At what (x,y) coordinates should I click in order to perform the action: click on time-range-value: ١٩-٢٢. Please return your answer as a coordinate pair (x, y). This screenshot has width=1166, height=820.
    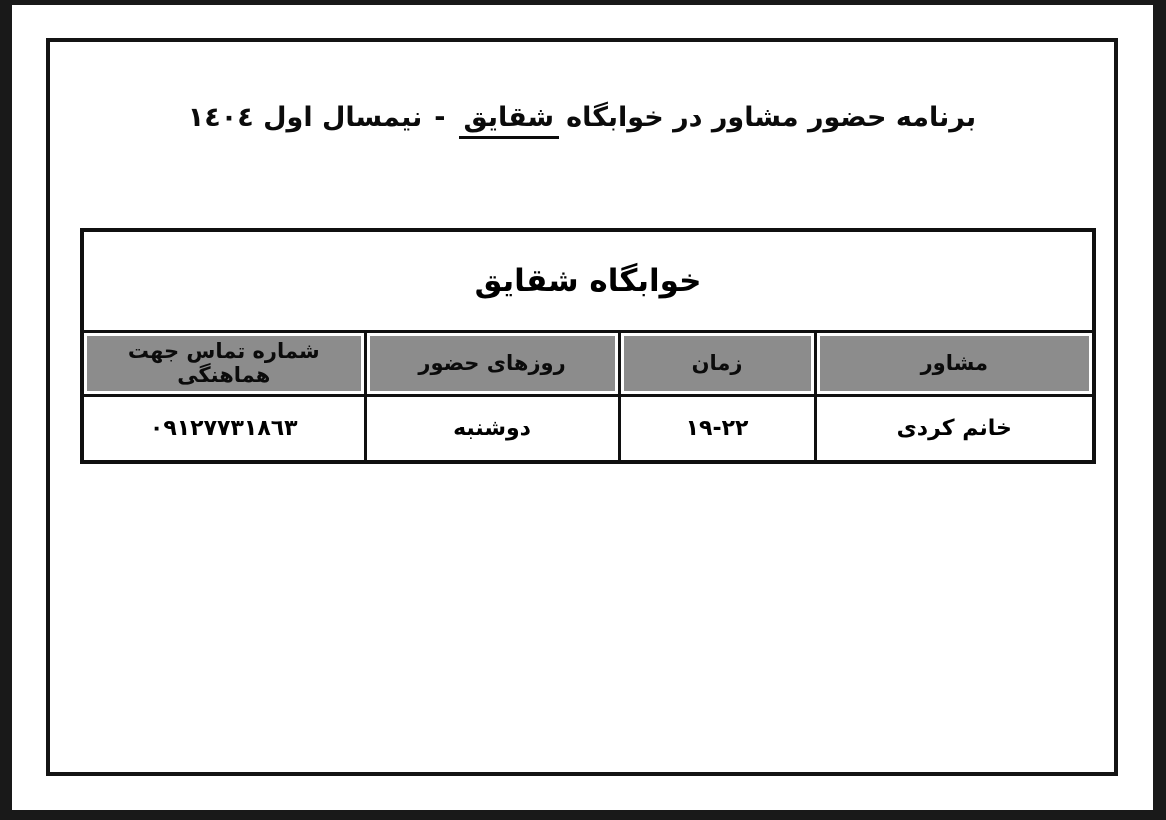
    Looking at the image, I should click on (717, 428).